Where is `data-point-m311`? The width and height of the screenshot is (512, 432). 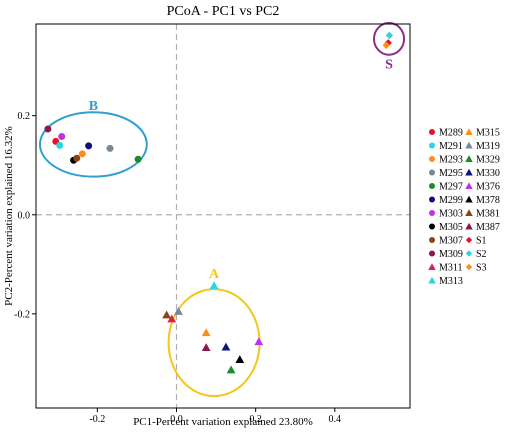 data-point-m311 is located at coordinates (172, 318).